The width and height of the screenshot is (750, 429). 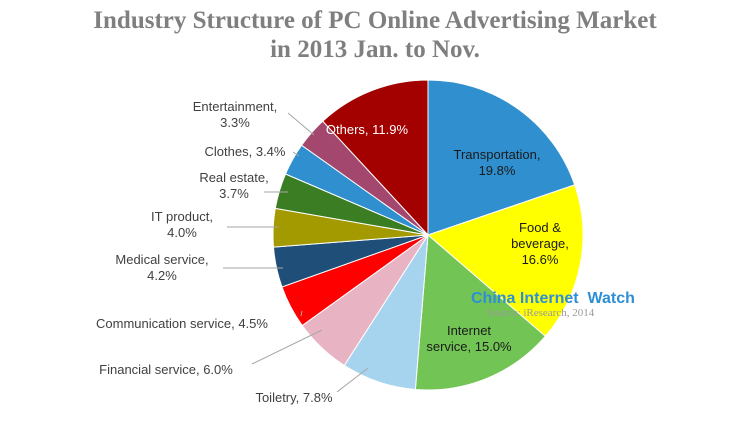 I want to click on slice-label: Financial service, 6.0%, so click(x=166, y=369).